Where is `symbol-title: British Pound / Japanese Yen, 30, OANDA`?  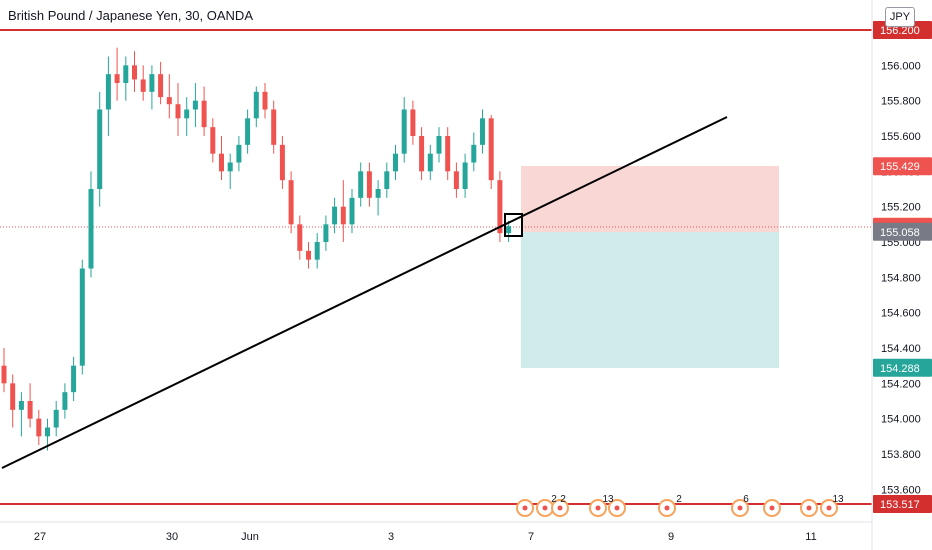 symbol-title: British Pound / Japanese Yen, 30, OANDA is located at coordinates (130, 15).